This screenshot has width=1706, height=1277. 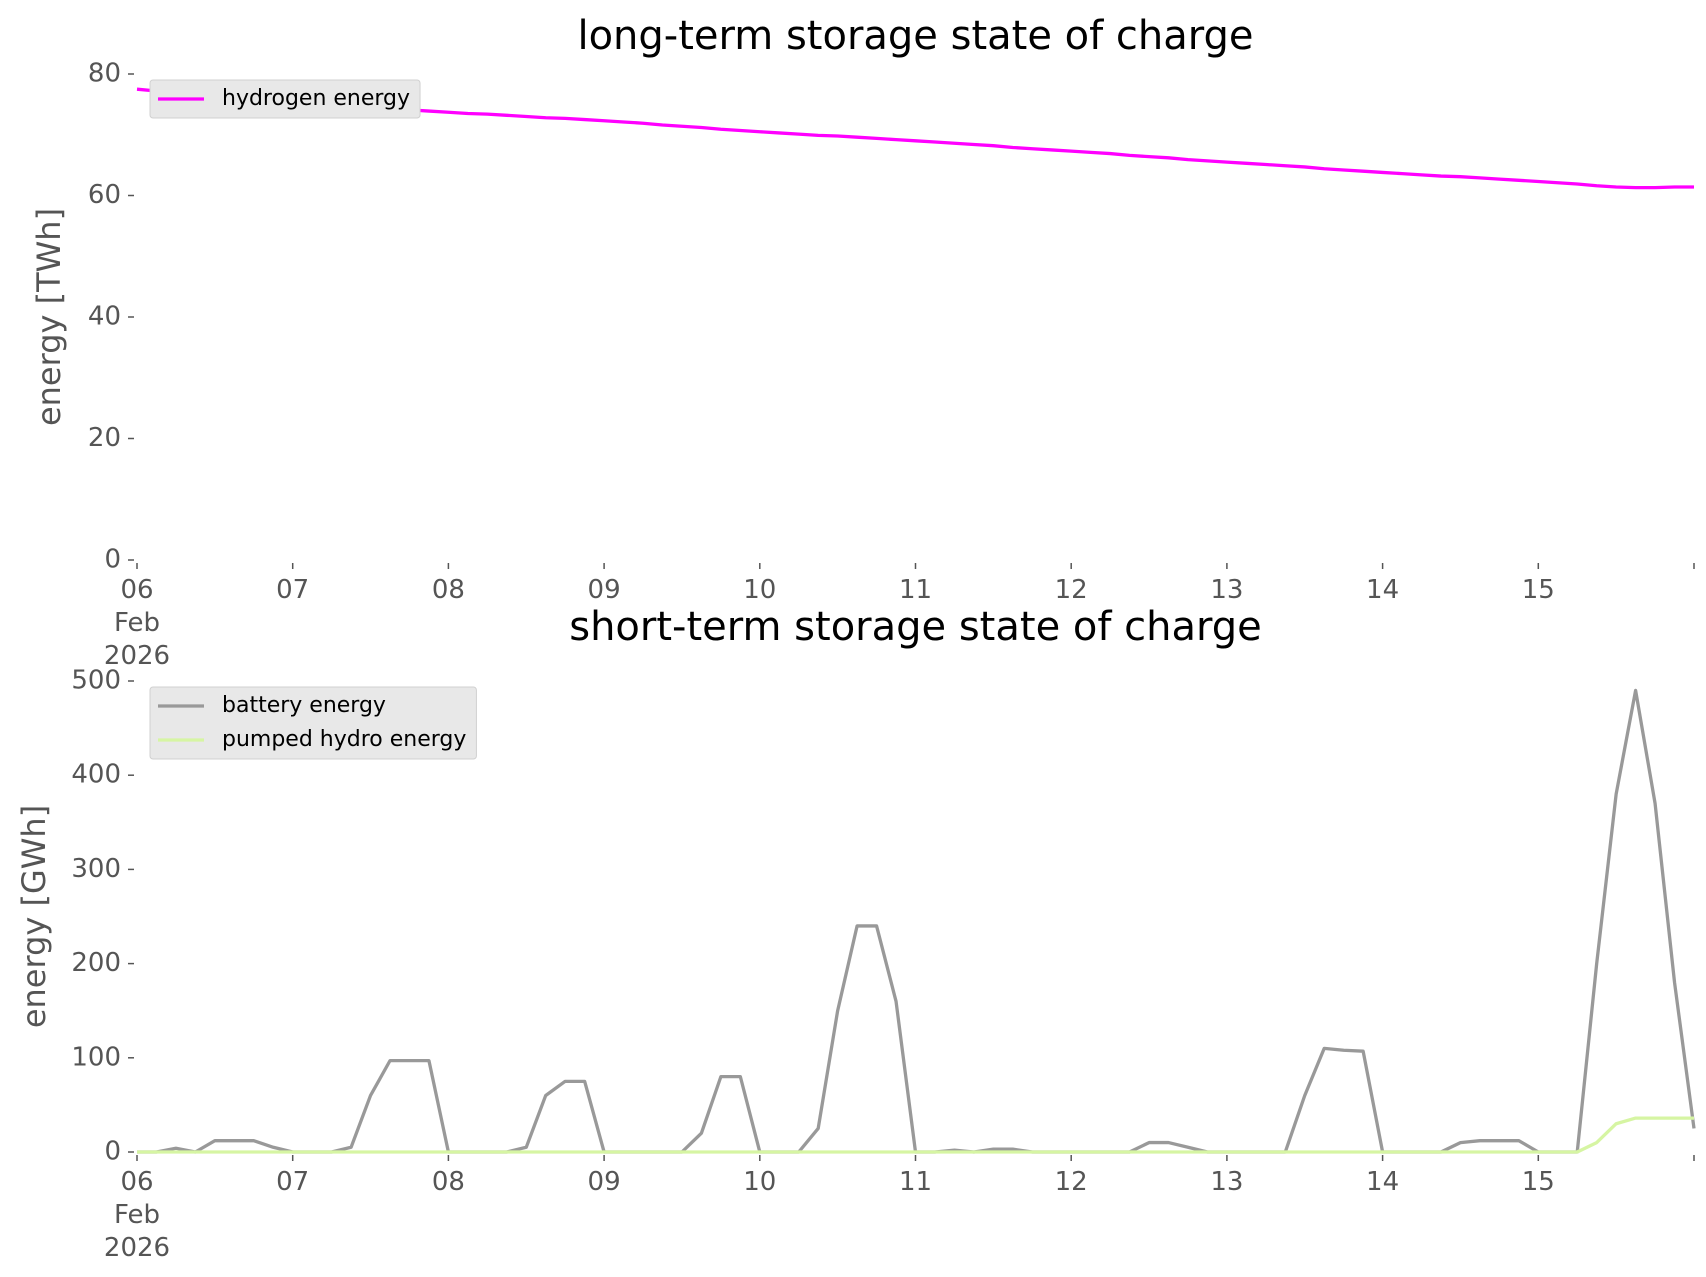 I want to click on y-tick-label: 300, so click(x=96, y=869).